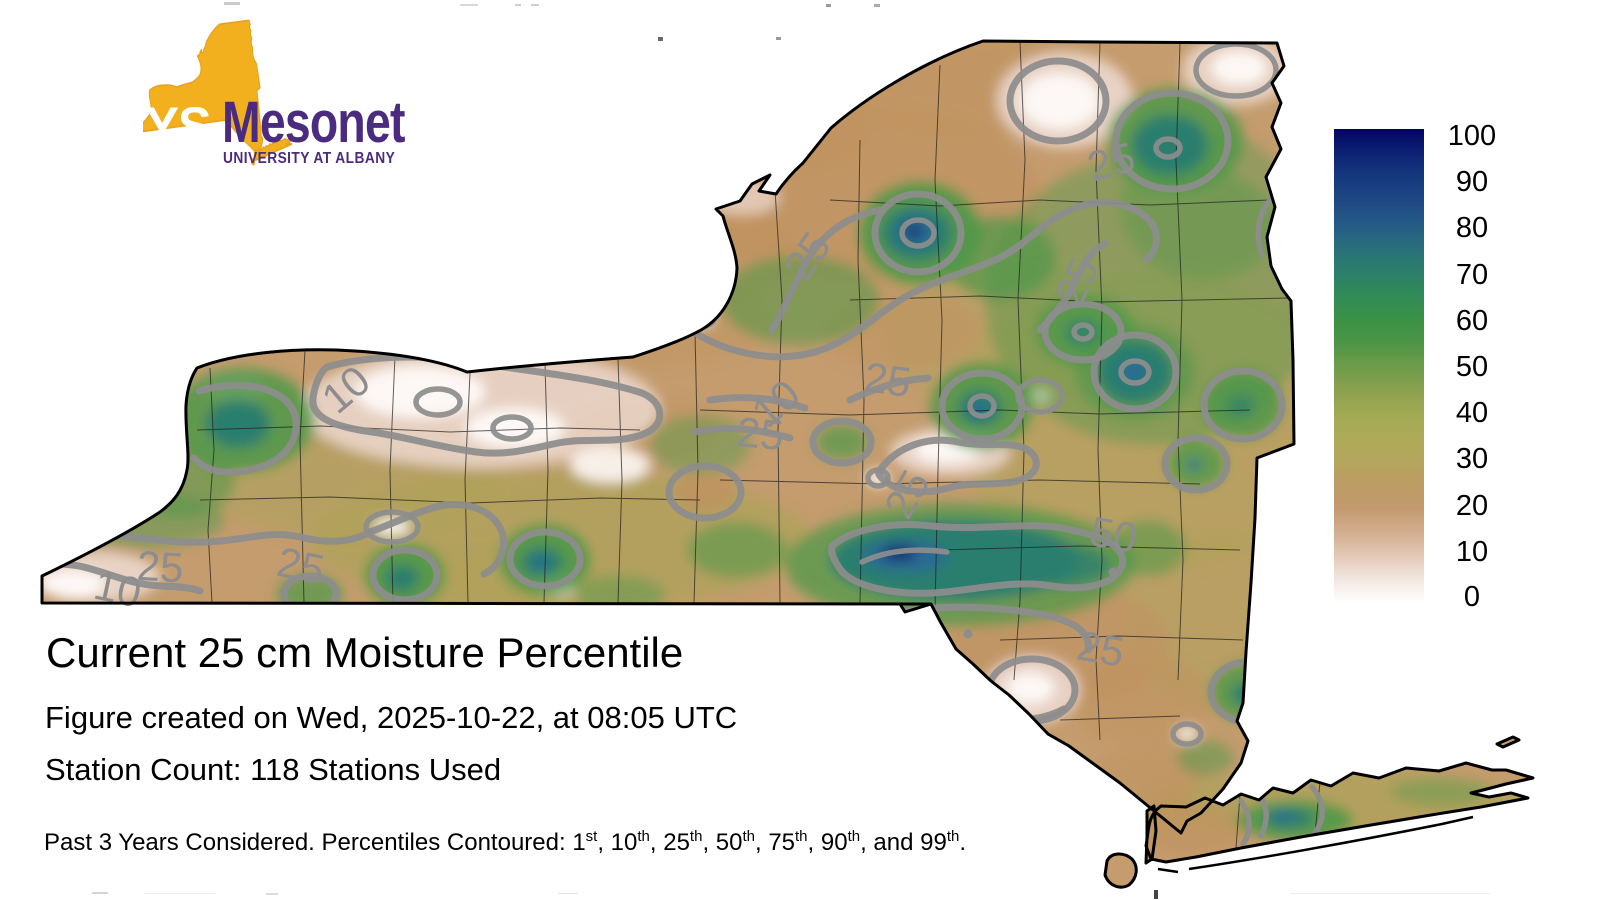  Describe the element at coordinates (1379, 366) in the screenshot. I see `colorbar-gradient` at that location.